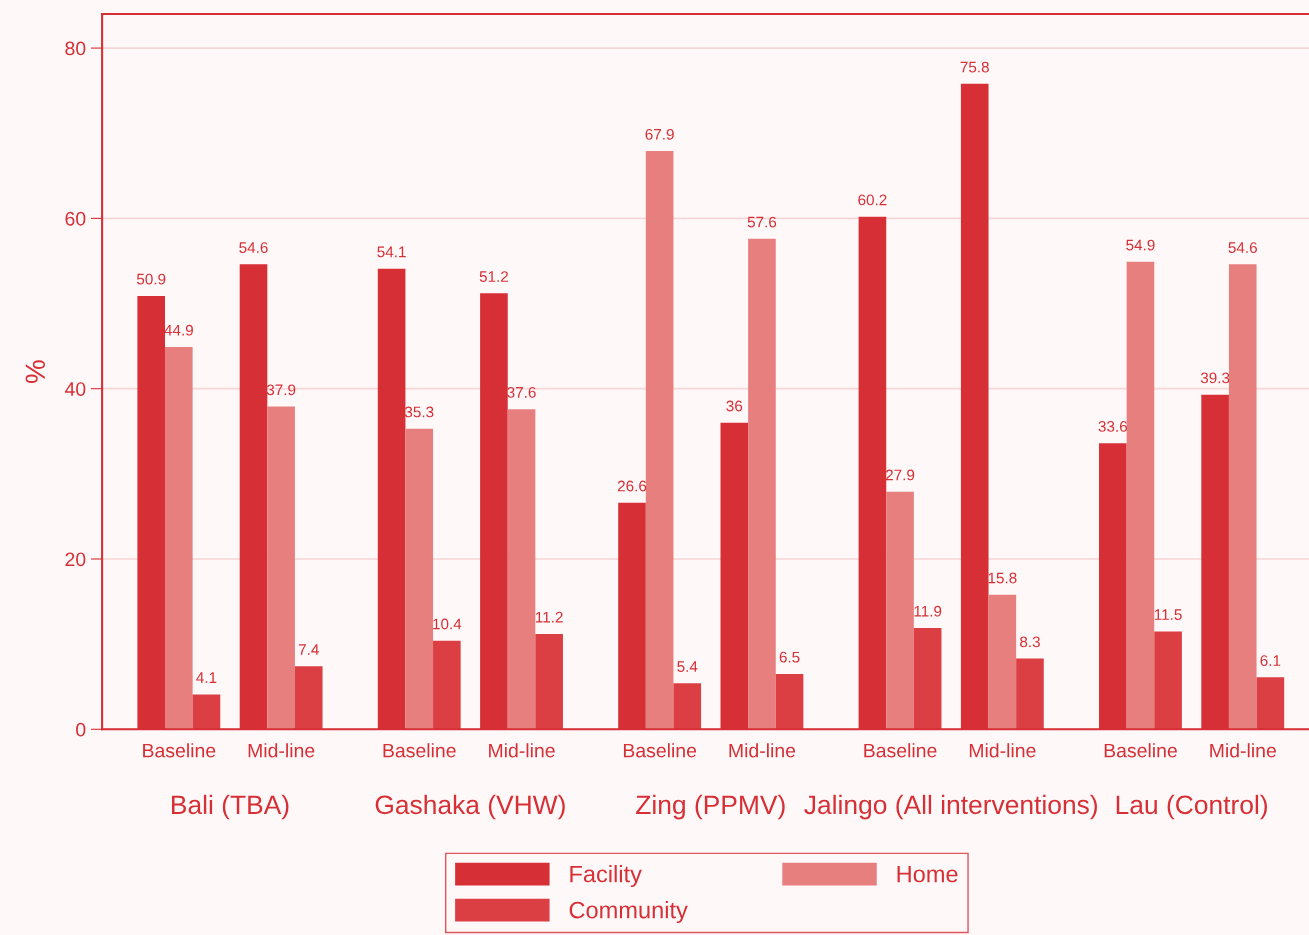 Image resolution: width=1309 pixels, height=935 pixels. Describe the element at coordinates (928, 611) in the screenshot. I see `data-label: 11.9` at that location.